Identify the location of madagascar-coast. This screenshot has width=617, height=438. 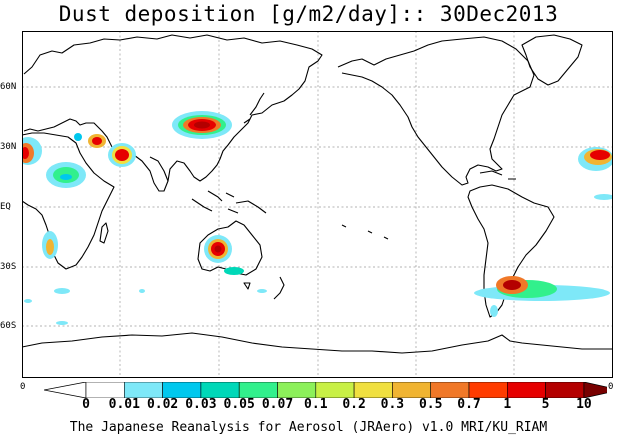
(104, 233).